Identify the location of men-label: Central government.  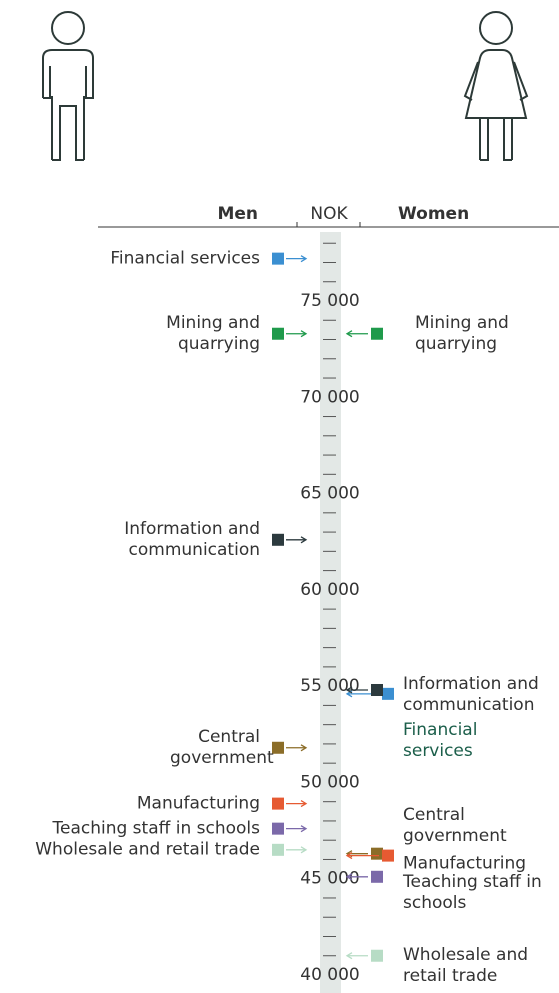
(222, 747).